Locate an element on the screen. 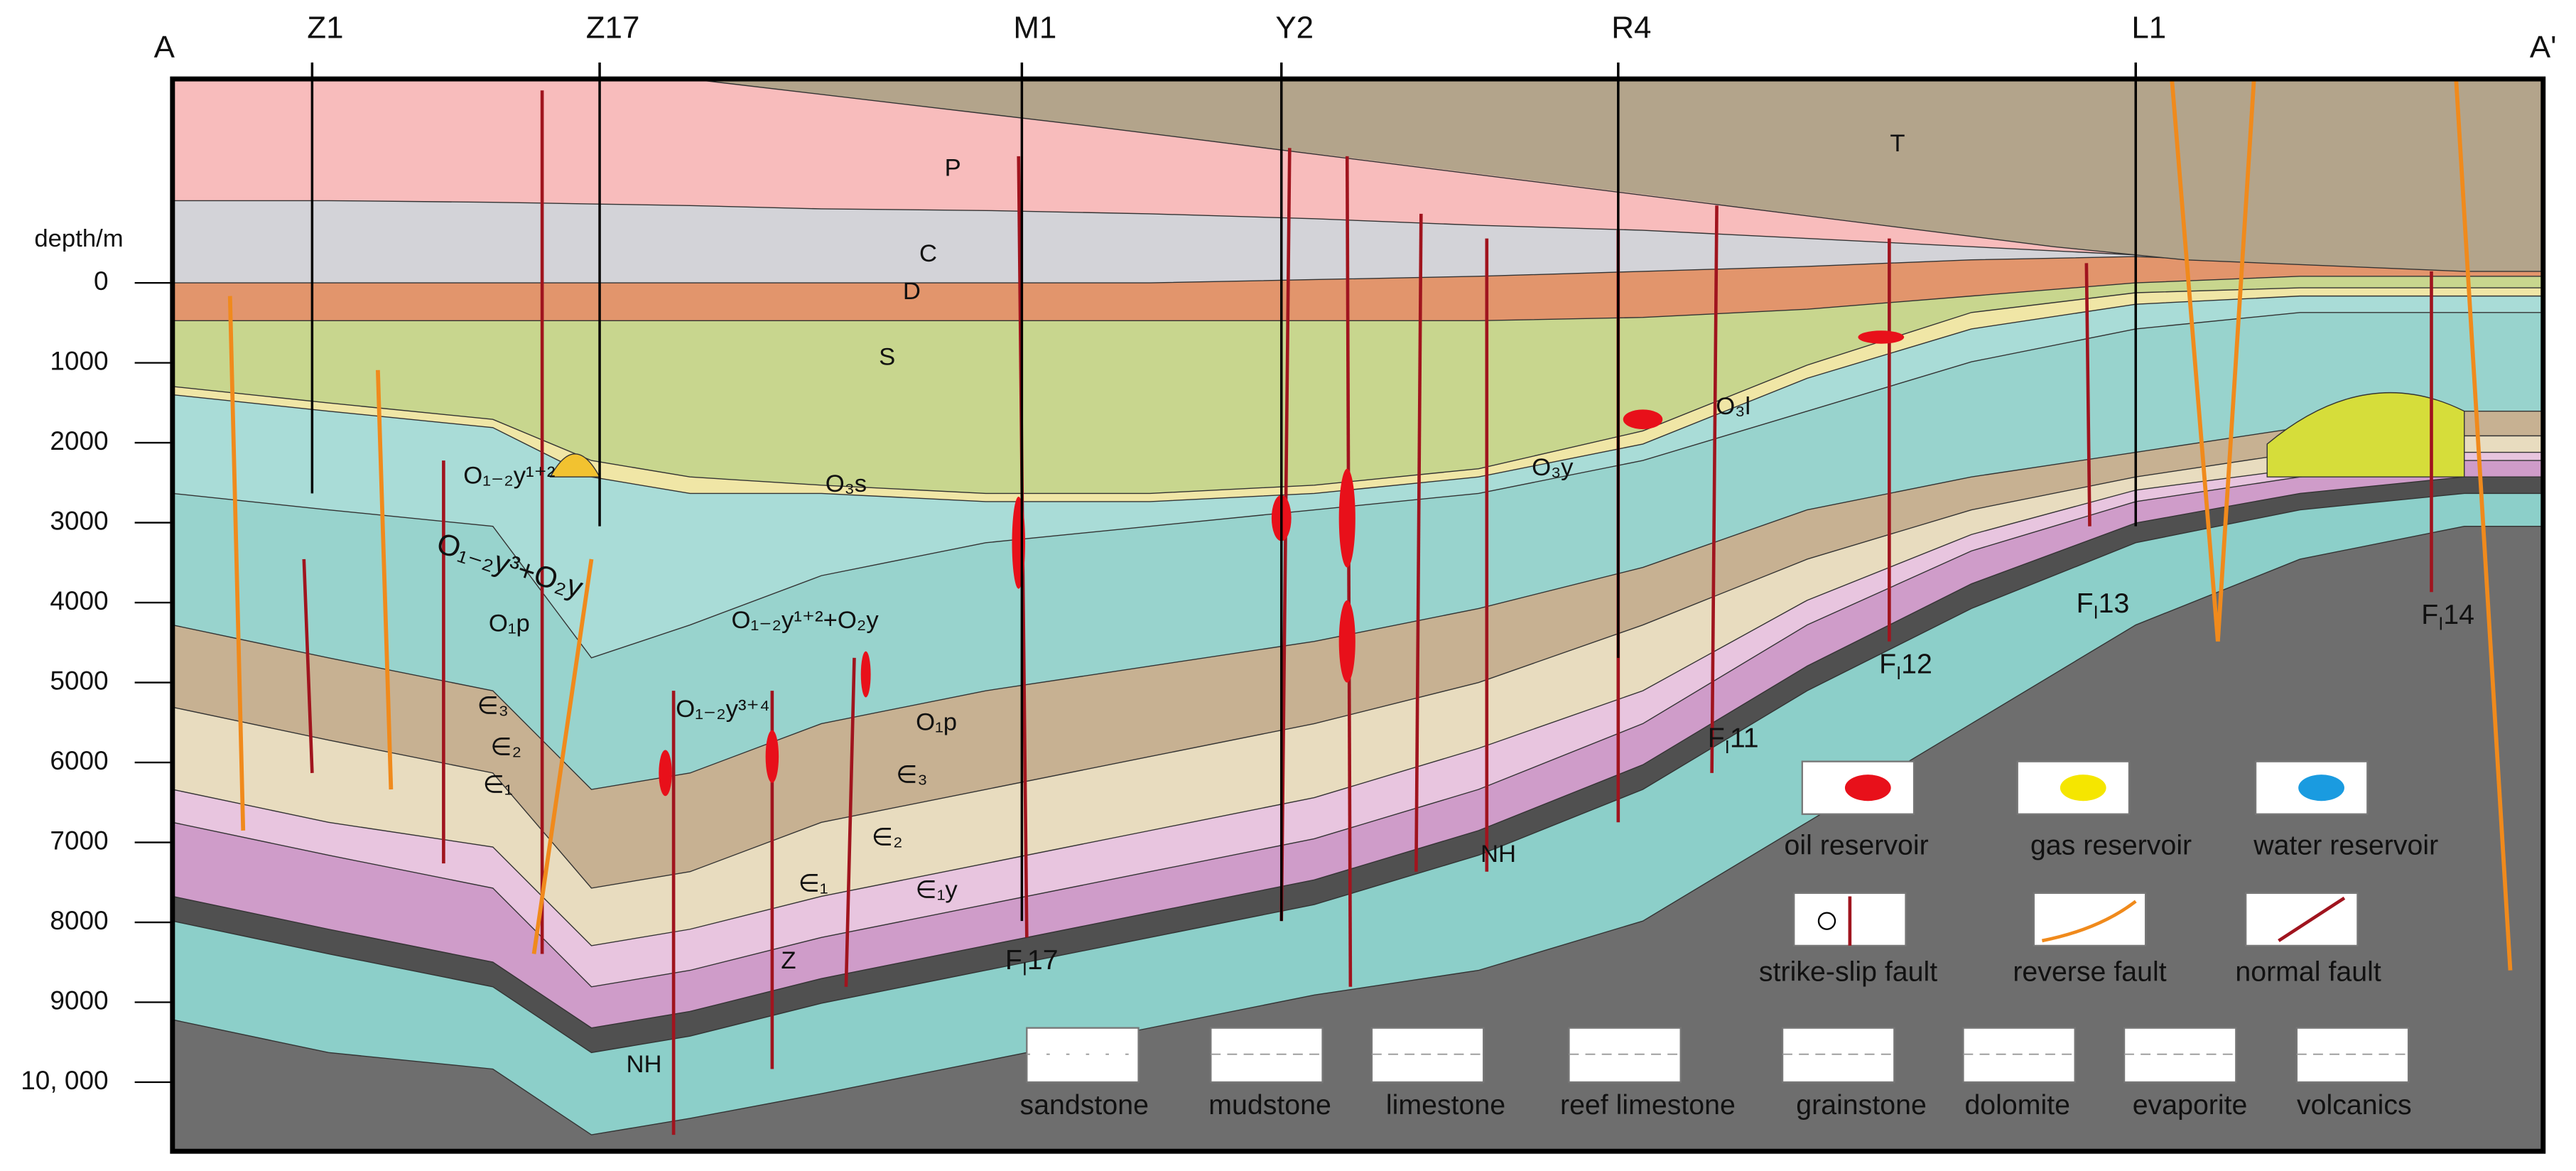  well-name: L1 is located at coordinates (2148, 28).